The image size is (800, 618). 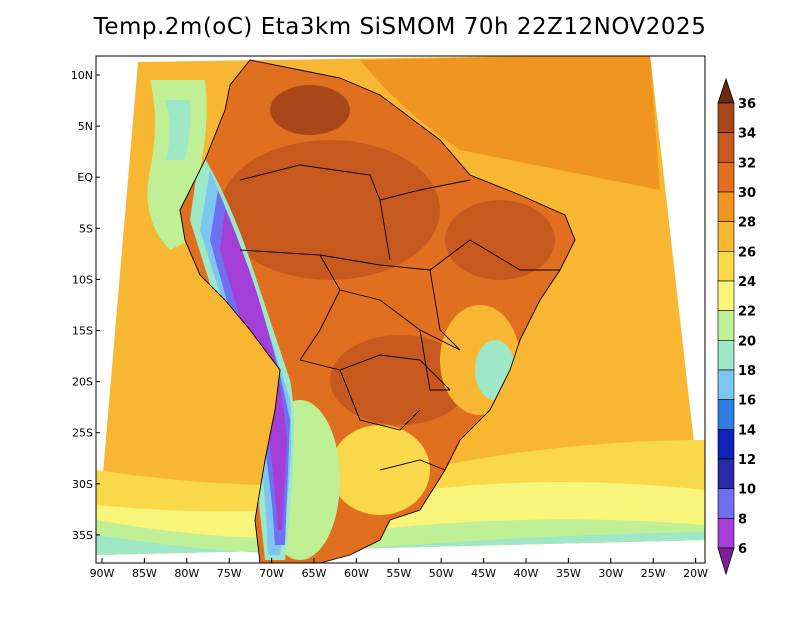 What do you see at coordinates (747, 341) in the screenshot?
I see `colorbar-label: 20` at bounding box center [747, 341].